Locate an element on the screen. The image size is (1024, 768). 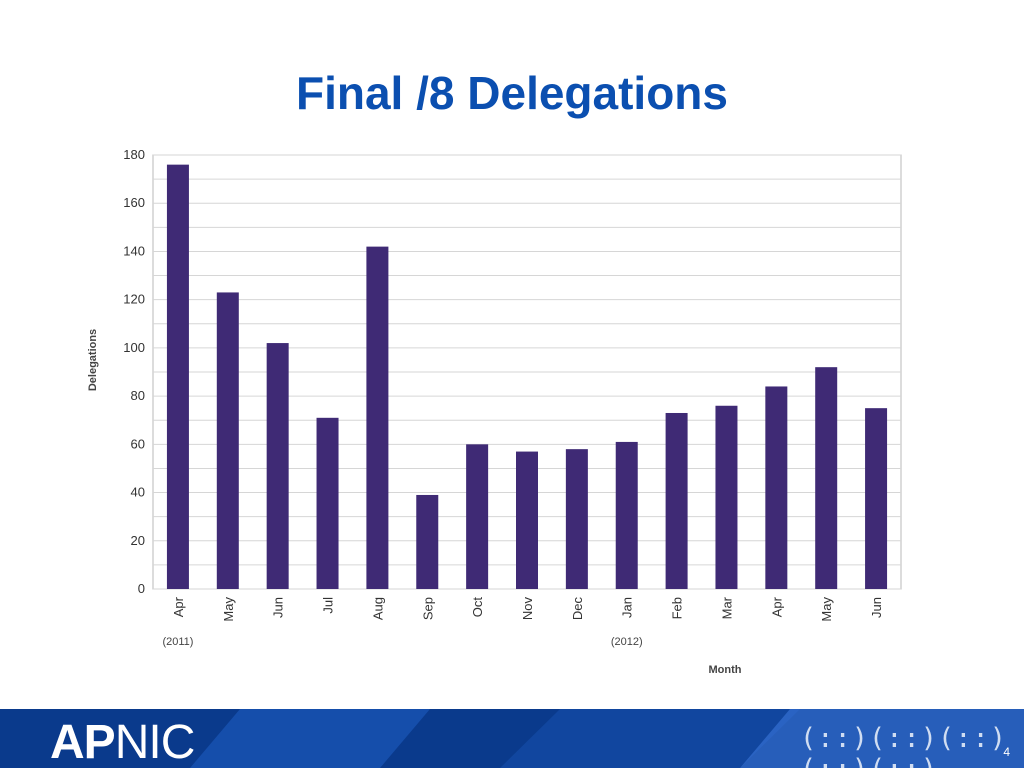
apnic-logo: APNIC is located at coordinates (123, 741).